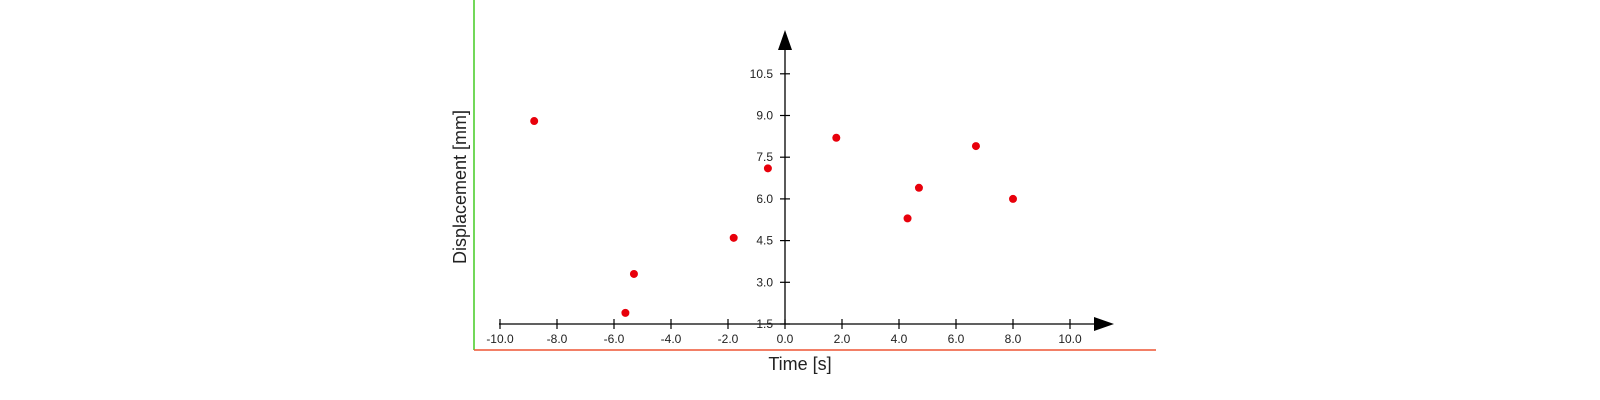 This screenshot has width=1600, height=400. I want to click on y-axis-arrow, so click(785, 40).